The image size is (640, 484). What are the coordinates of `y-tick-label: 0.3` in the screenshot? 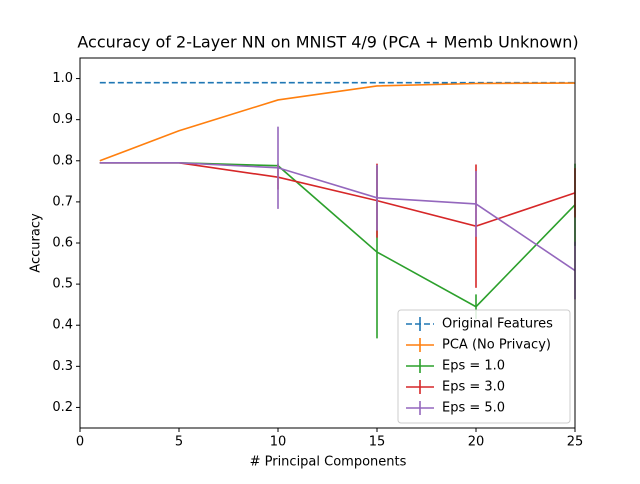 It's located at (62, 366).